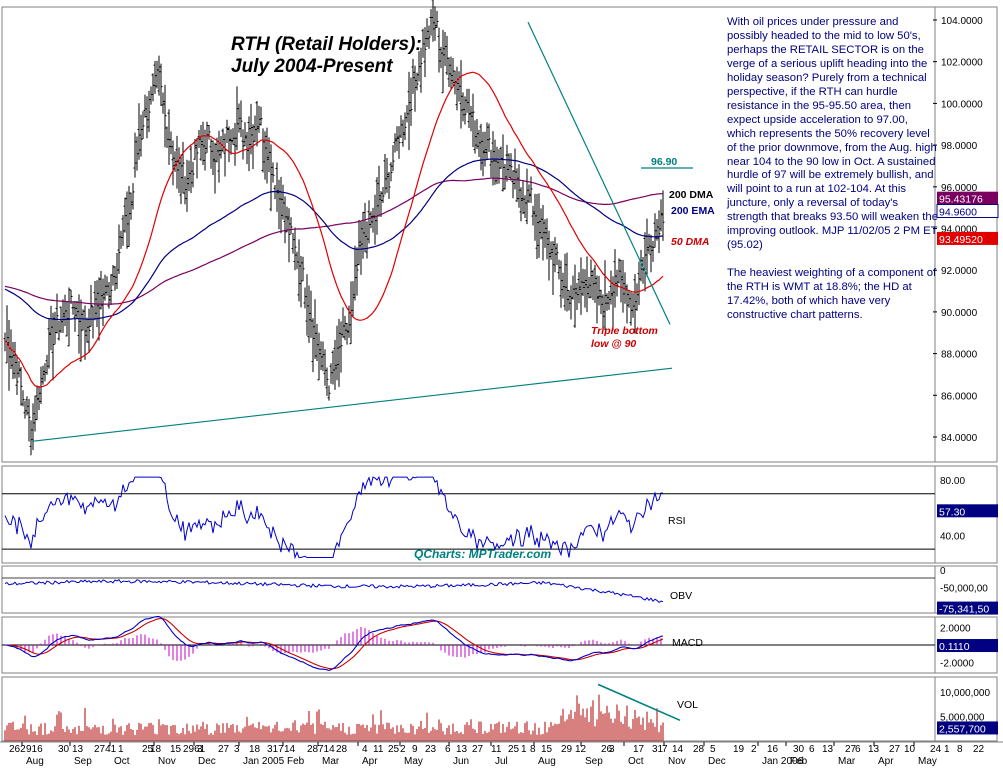  I want to click on rsi-panel, so click(468, 517).